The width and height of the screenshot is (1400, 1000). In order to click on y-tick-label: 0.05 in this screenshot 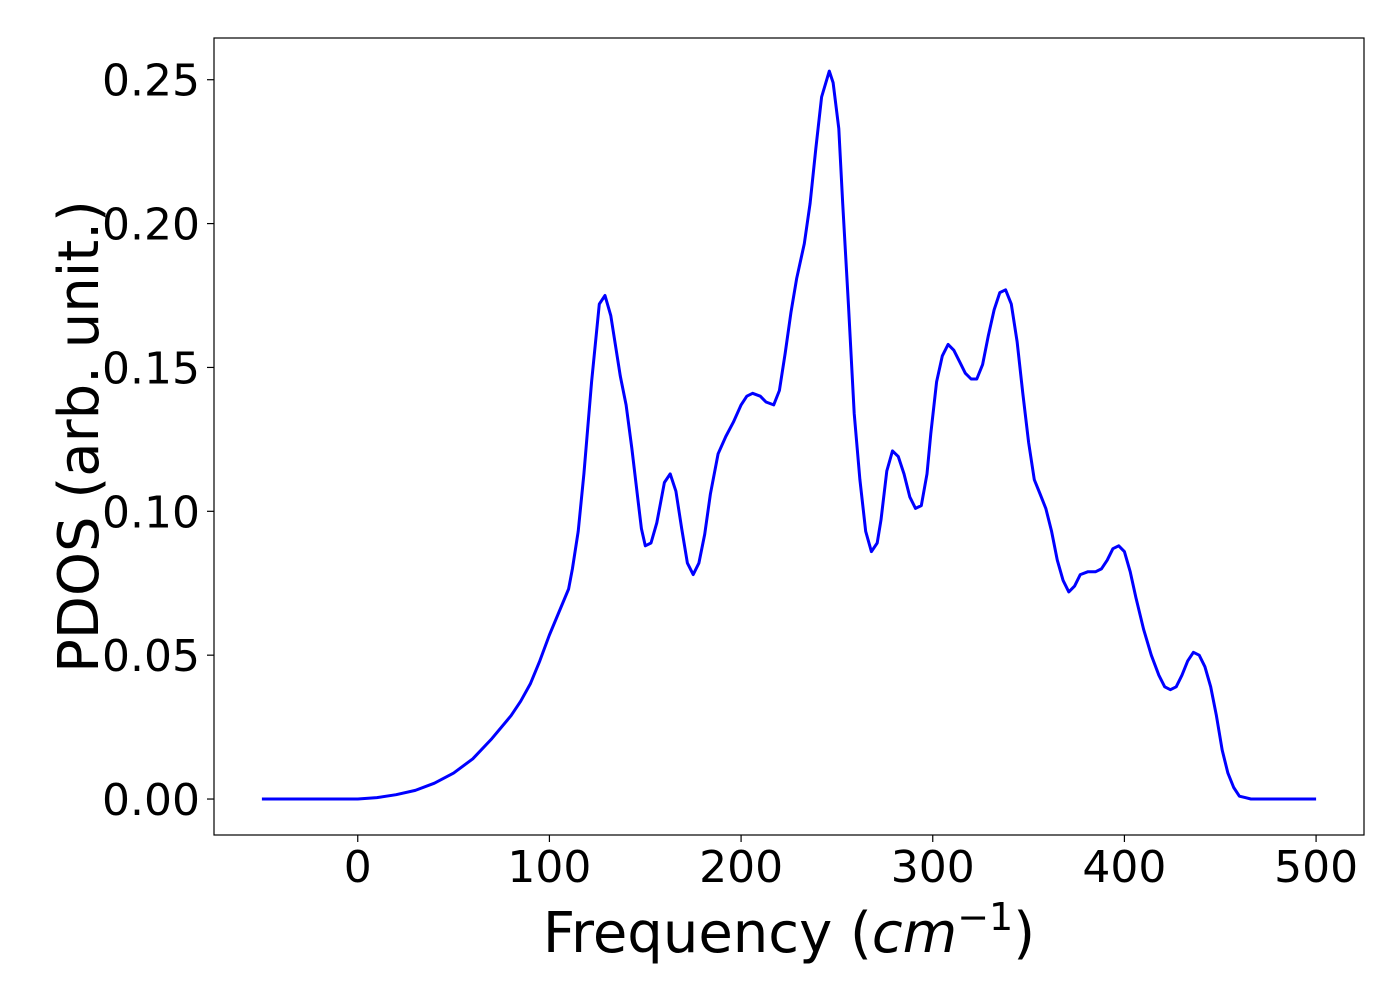, I will do `click(151, 656)`.